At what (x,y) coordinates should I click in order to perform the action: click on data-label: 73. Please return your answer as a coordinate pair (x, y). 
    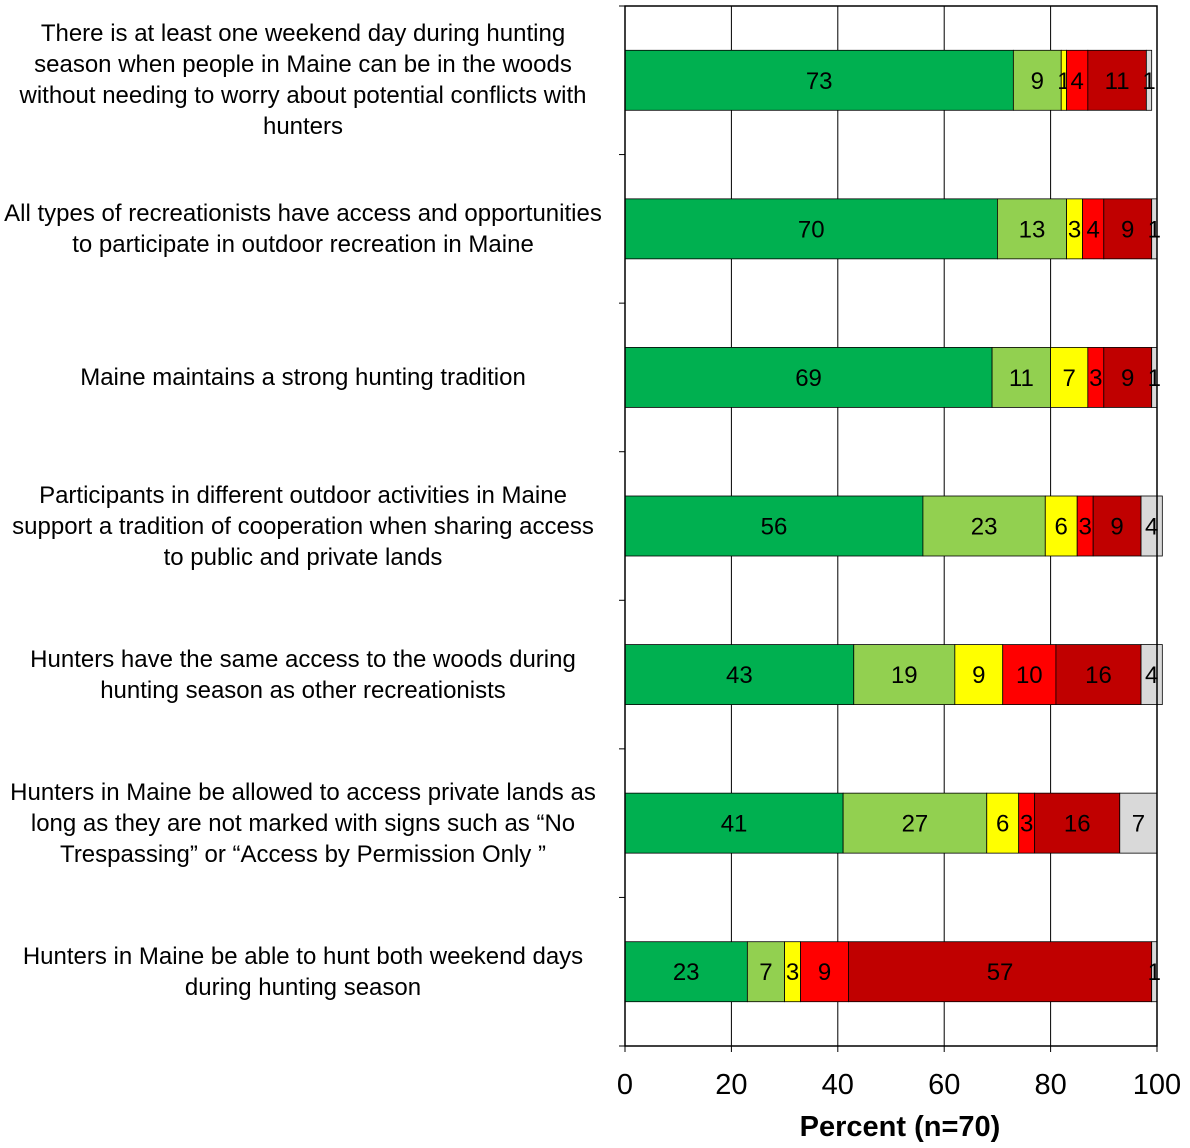
    Looking at the image, I should click on (819, 81).